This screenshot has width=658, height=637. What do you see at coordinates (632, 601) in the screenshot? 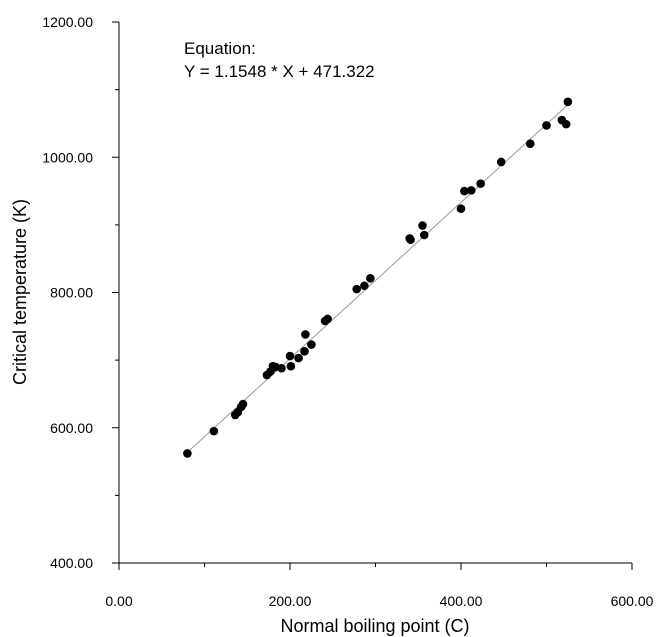
I see `x-tick-label: 600.00` at bounding box center [632, 601].